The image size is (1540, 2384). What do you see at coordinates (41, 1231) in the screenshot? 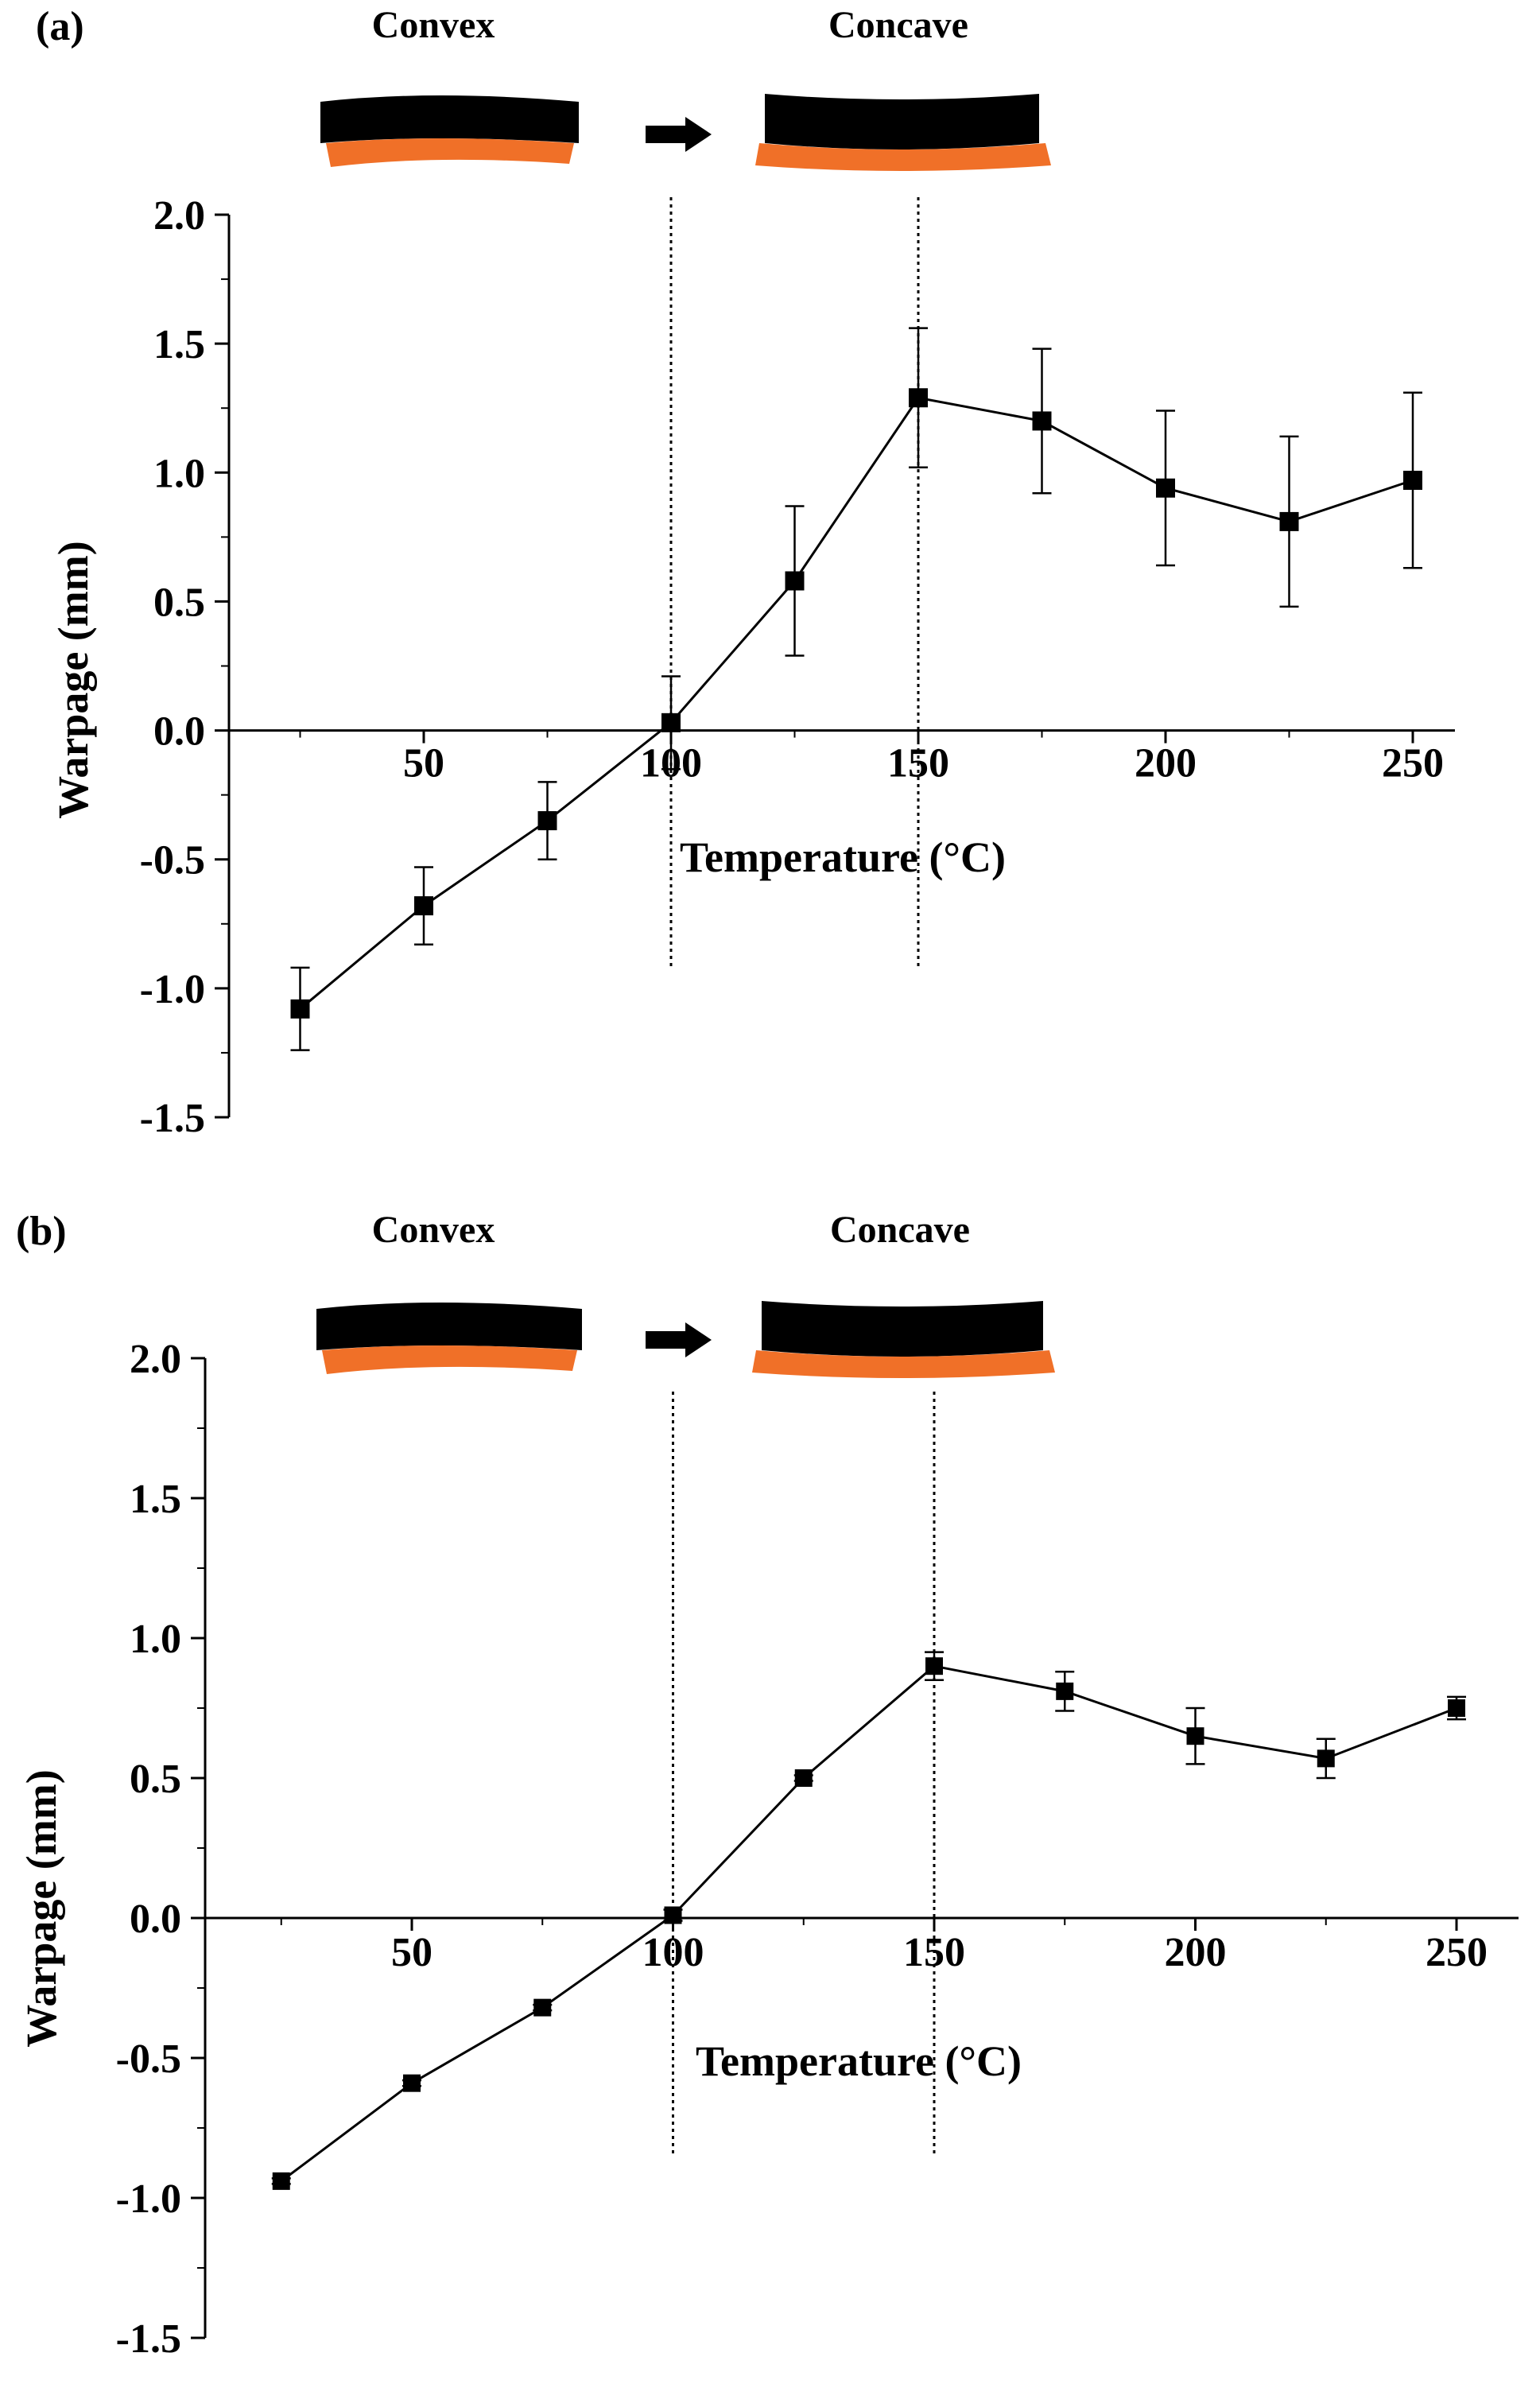
I see `panel-label: (b)` at bounding box center [41, 1231].